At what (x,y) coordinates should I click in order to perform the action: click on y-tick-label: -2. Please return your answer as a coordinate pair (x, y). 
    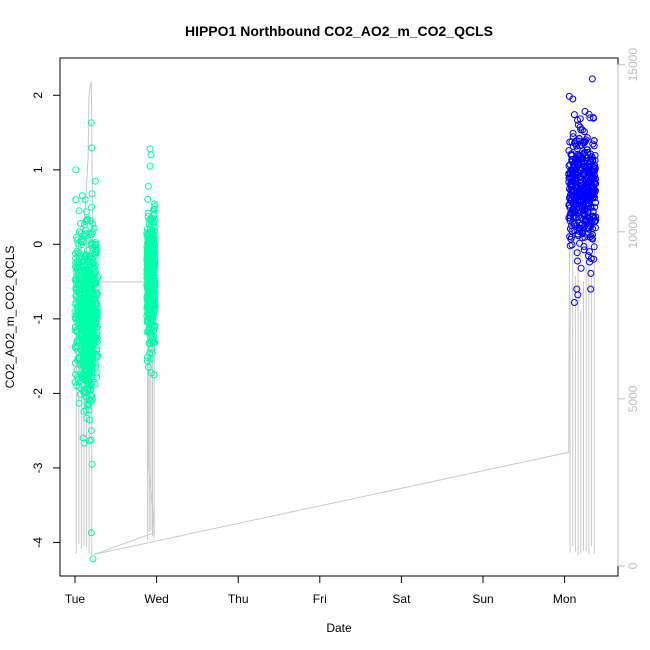
    Looking at the image, I should click on (38, 393).